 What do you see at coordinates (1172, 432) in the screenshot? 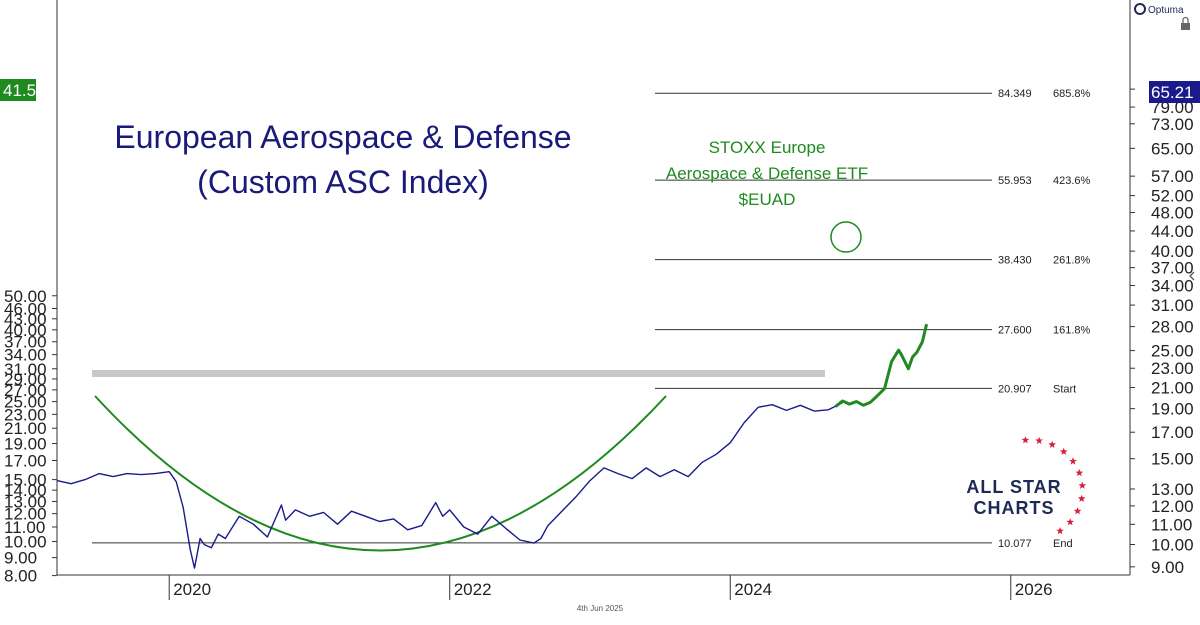
I see `right-tick-label: 17.00` at bounding box center [1172, 432].